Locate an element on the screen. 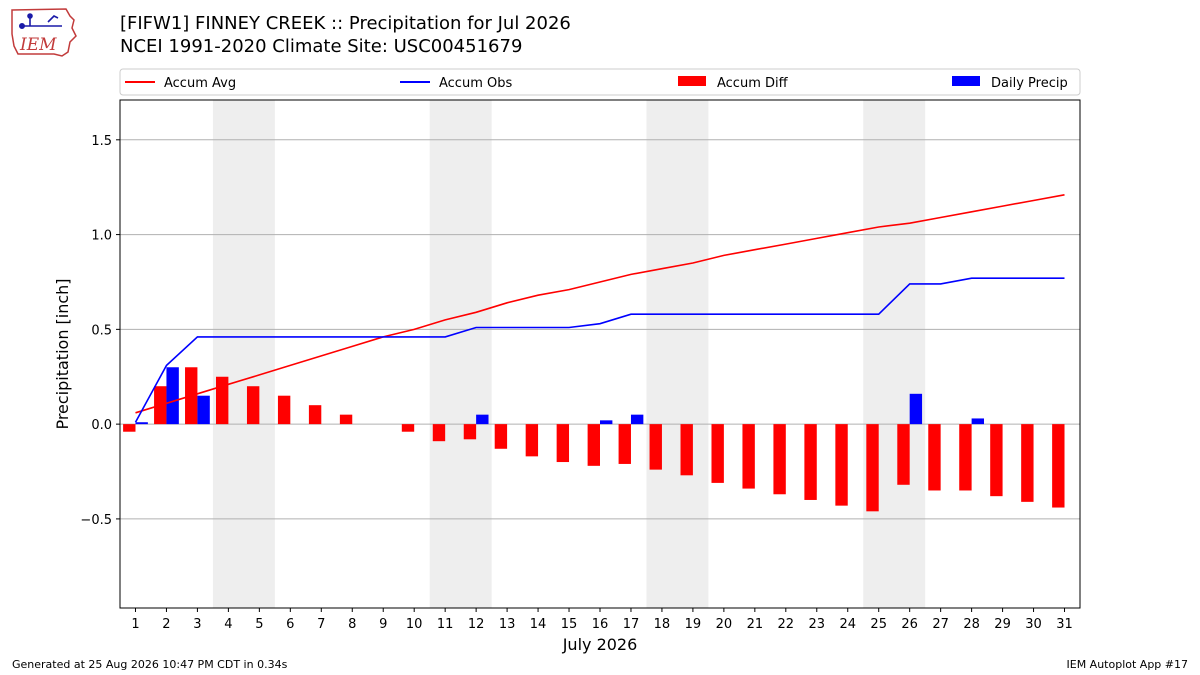  x-tick-label: 16 is located at coordinates (600, 624).